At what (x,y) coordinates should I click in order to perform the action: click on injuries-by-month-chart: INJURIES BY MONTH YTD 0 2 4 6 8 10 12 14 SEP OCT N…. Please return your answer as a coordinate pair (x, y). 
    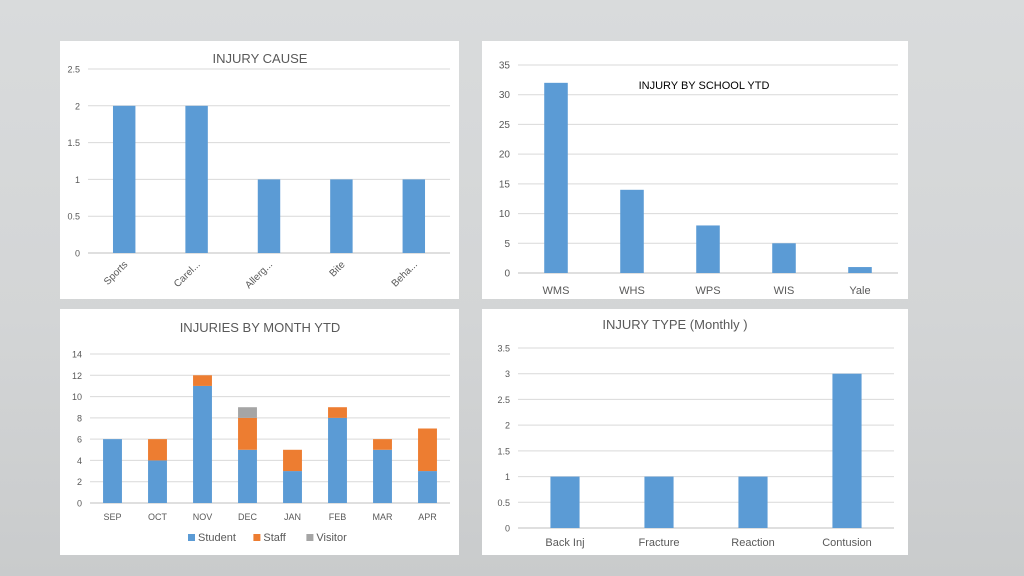
    Looking at the image, I should click on (261, 432).